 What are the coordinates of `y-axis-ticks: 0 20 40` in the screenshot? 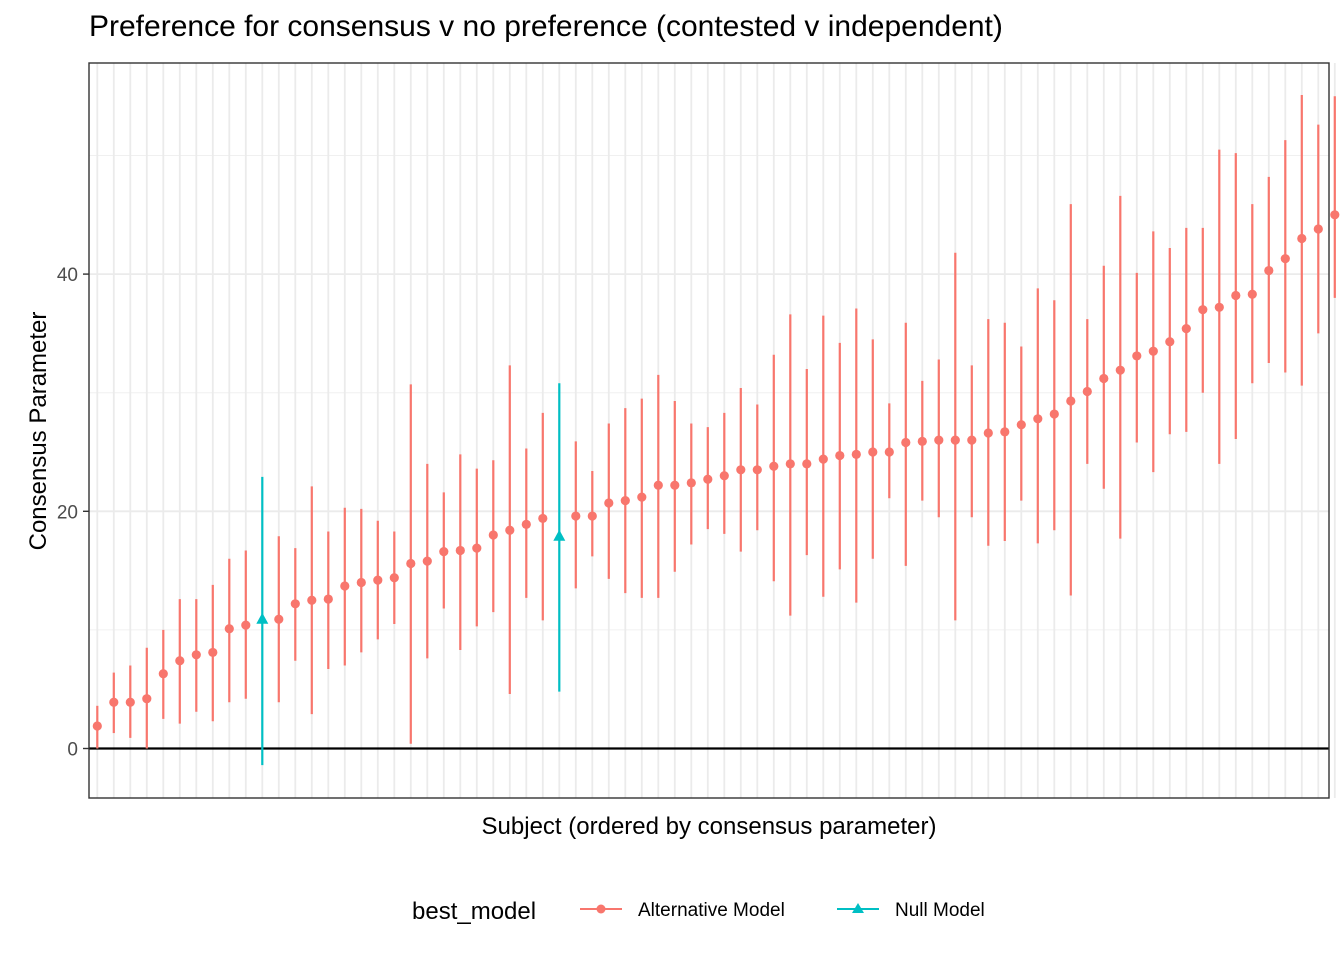 It's located at (73, 513).